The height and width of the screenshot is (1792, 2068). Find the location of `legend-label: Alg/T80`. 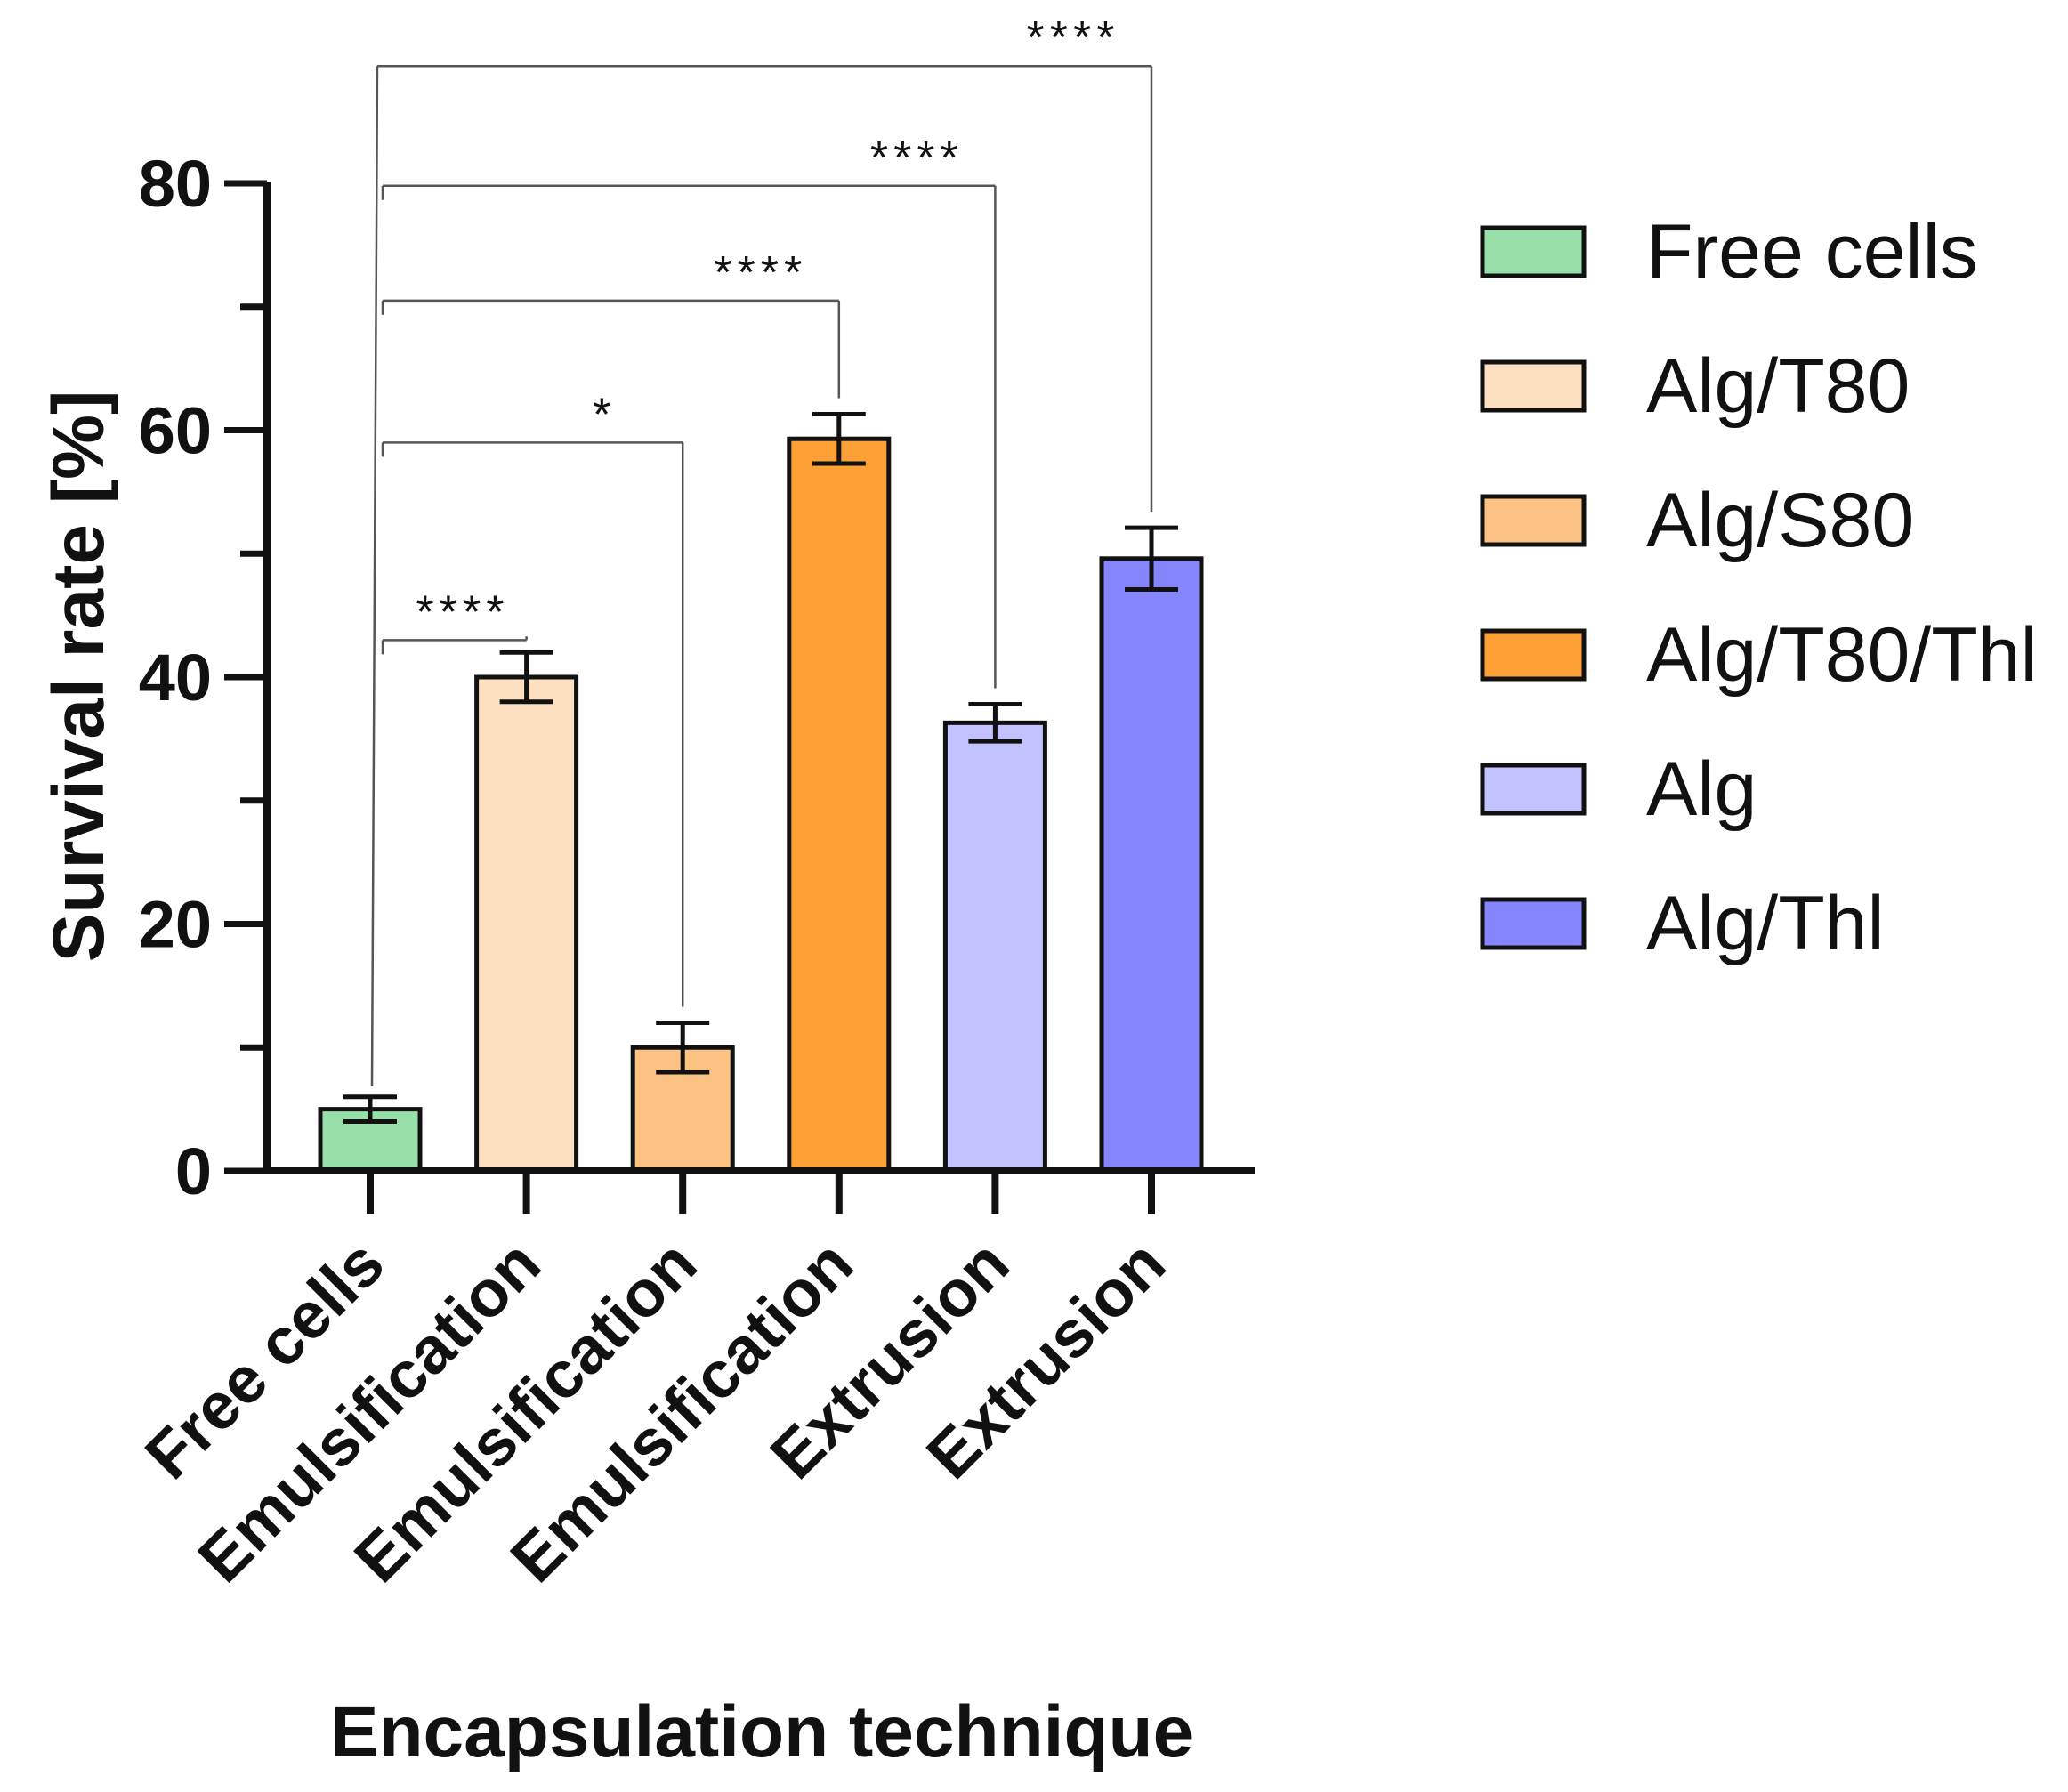

legend-label: Alg/T80 is located at coordinates (1778, 386).